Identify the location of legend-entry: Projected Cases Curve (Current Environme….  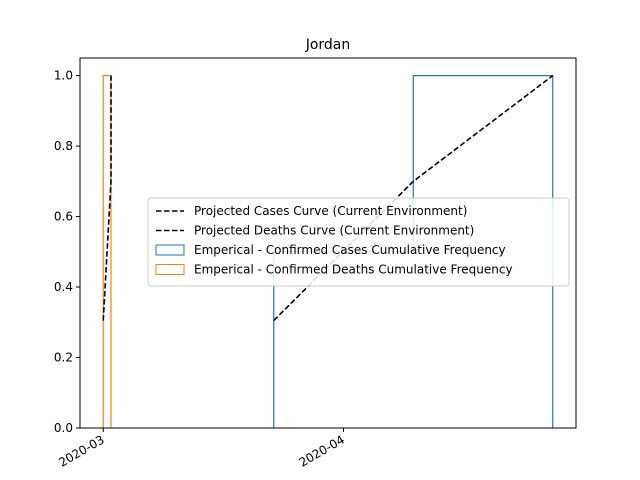
(330, 211).